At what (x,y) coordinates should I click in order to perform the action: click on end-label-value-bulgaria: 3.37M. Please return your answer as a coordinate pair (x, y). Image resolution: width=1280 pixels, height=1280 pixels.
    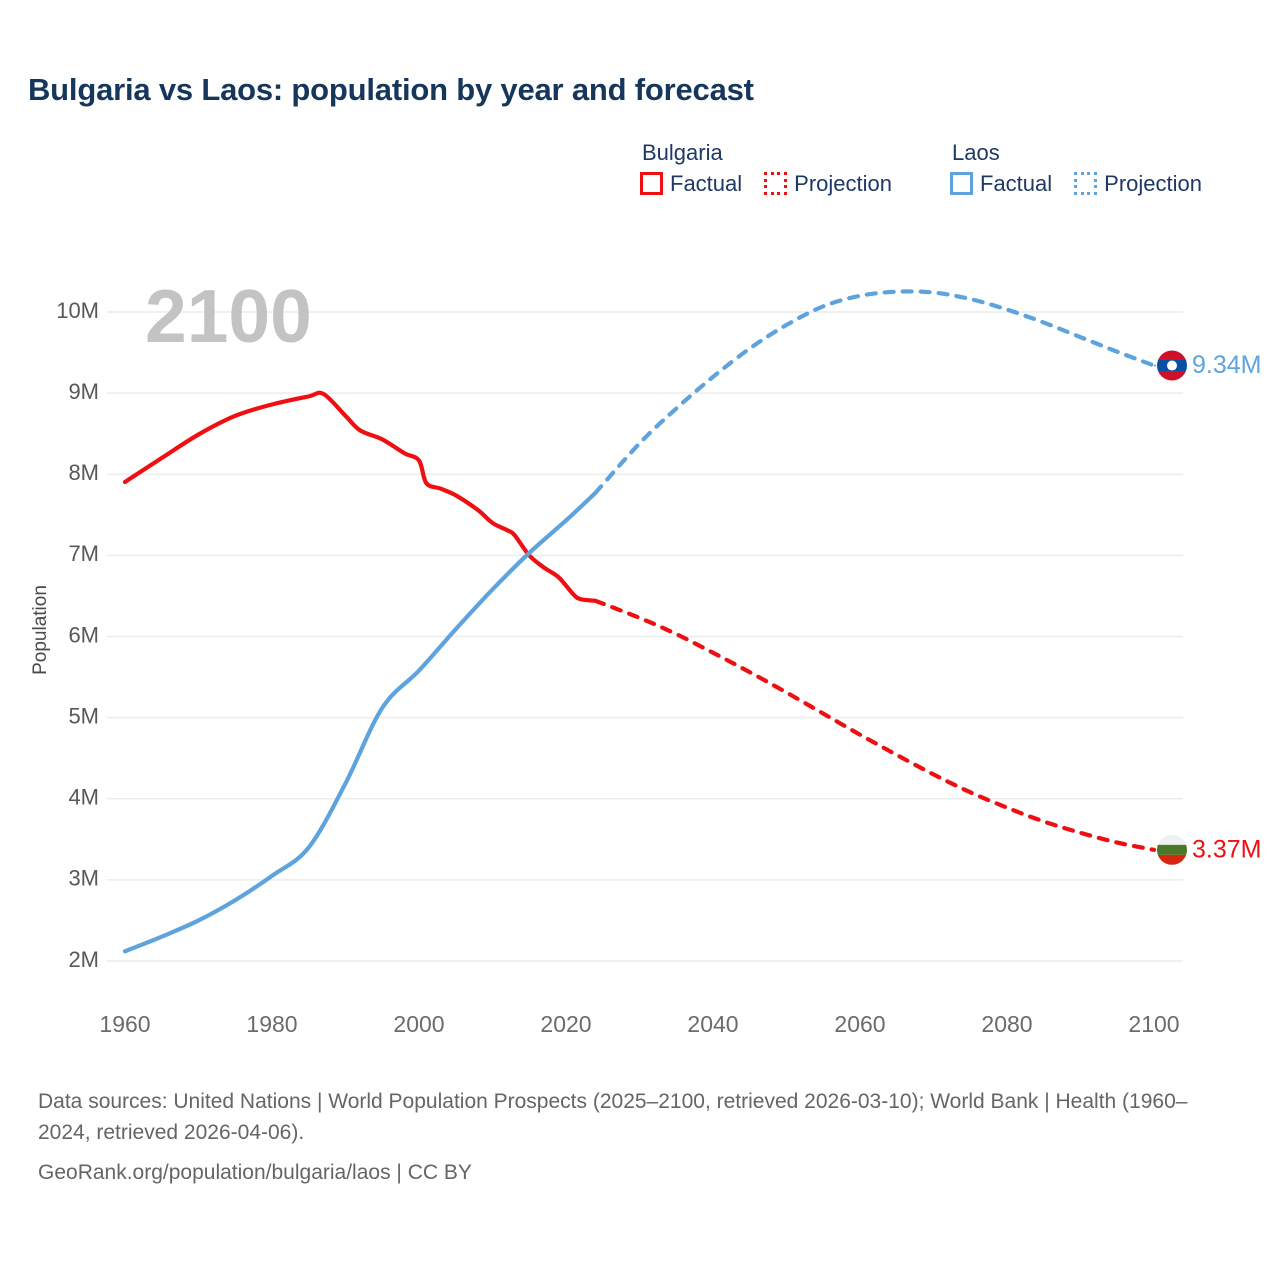
    Looking at the image, I should click on (1226, 849).